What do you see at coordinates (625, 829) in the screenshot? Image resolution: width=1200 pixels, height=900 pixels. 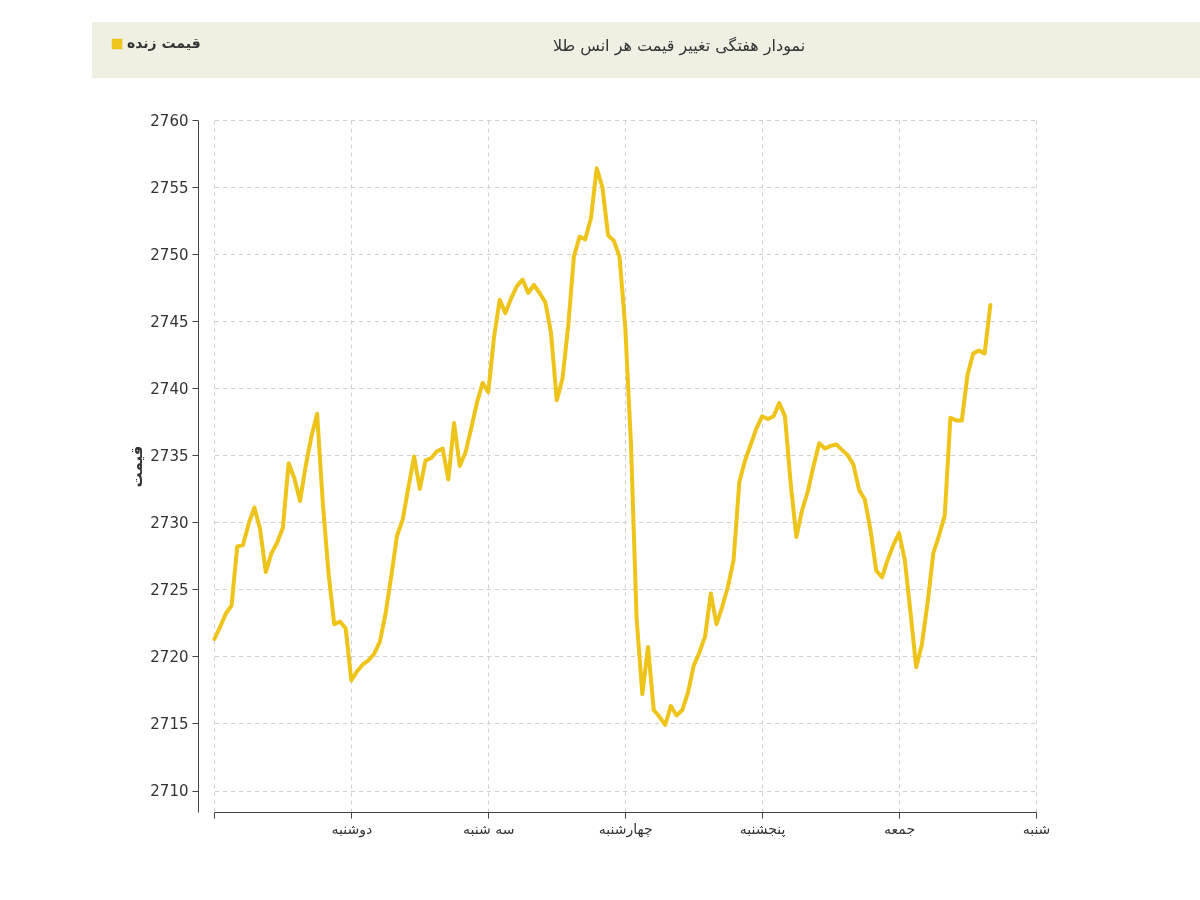 I see `x-tick-label: چهارشنبه` at bounding box center [625, 829].